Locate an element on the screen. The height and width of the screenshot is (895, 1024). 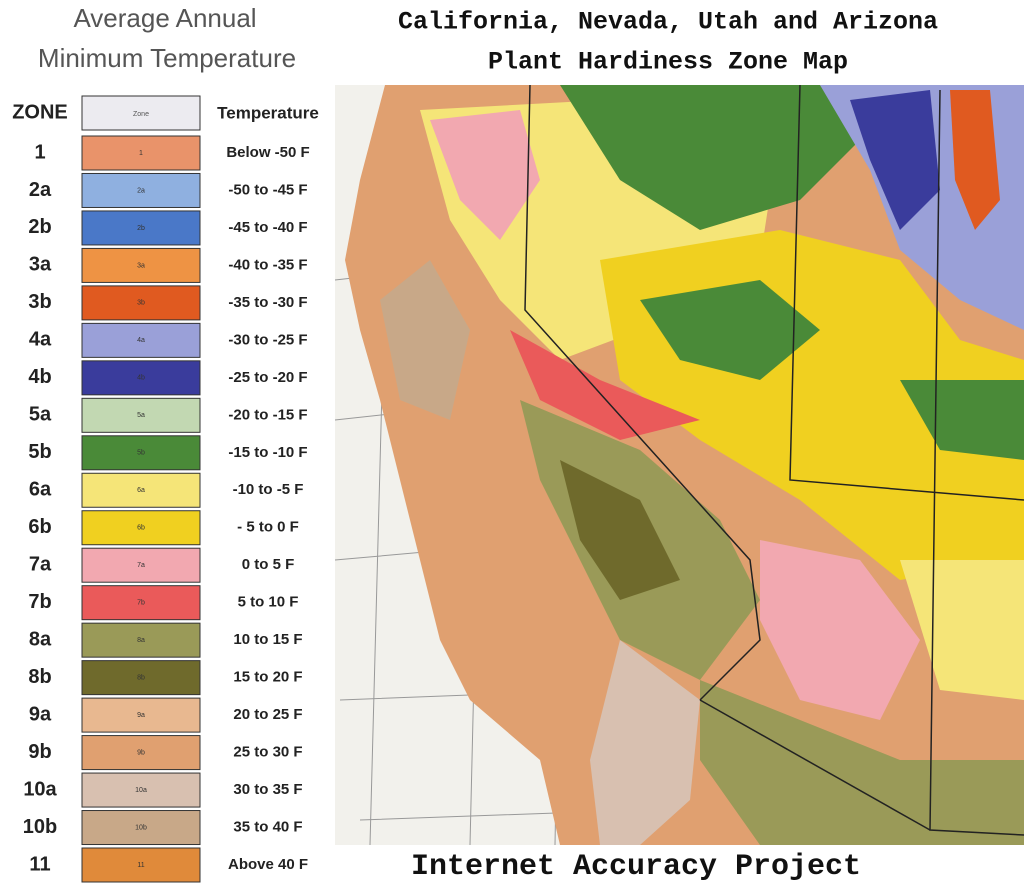
swatch-label: 8b is located at coordinates (141, 677).